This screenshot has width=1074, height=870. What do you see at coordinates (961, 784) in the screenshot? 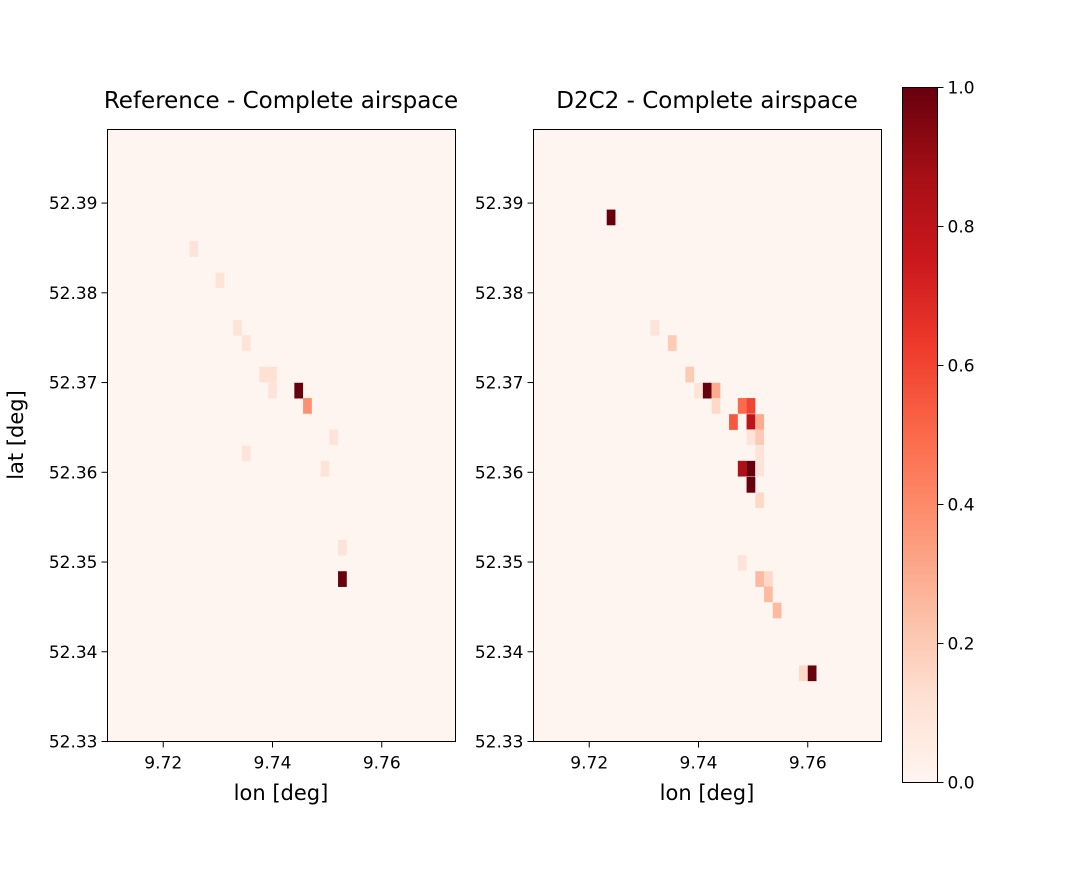
I see `colorbar-tick-label-0: 0.0` at bounding box center [961, 784].